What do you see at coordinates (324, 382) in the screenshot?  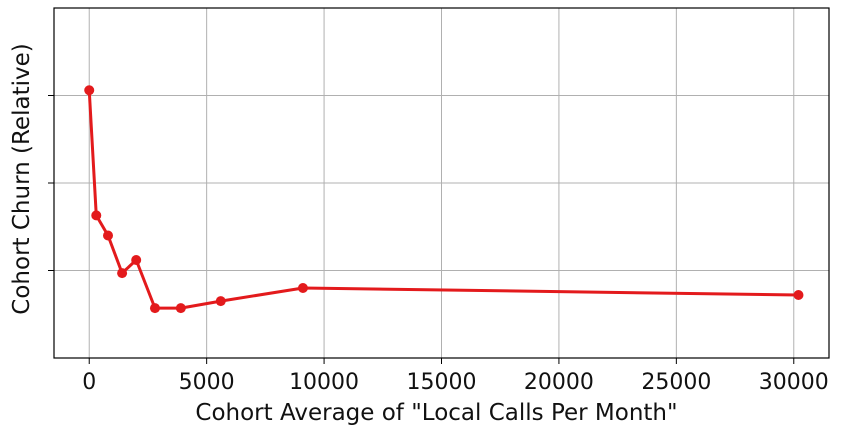 I see `x-tick-label: 10000` at bounding box center [324, 382].